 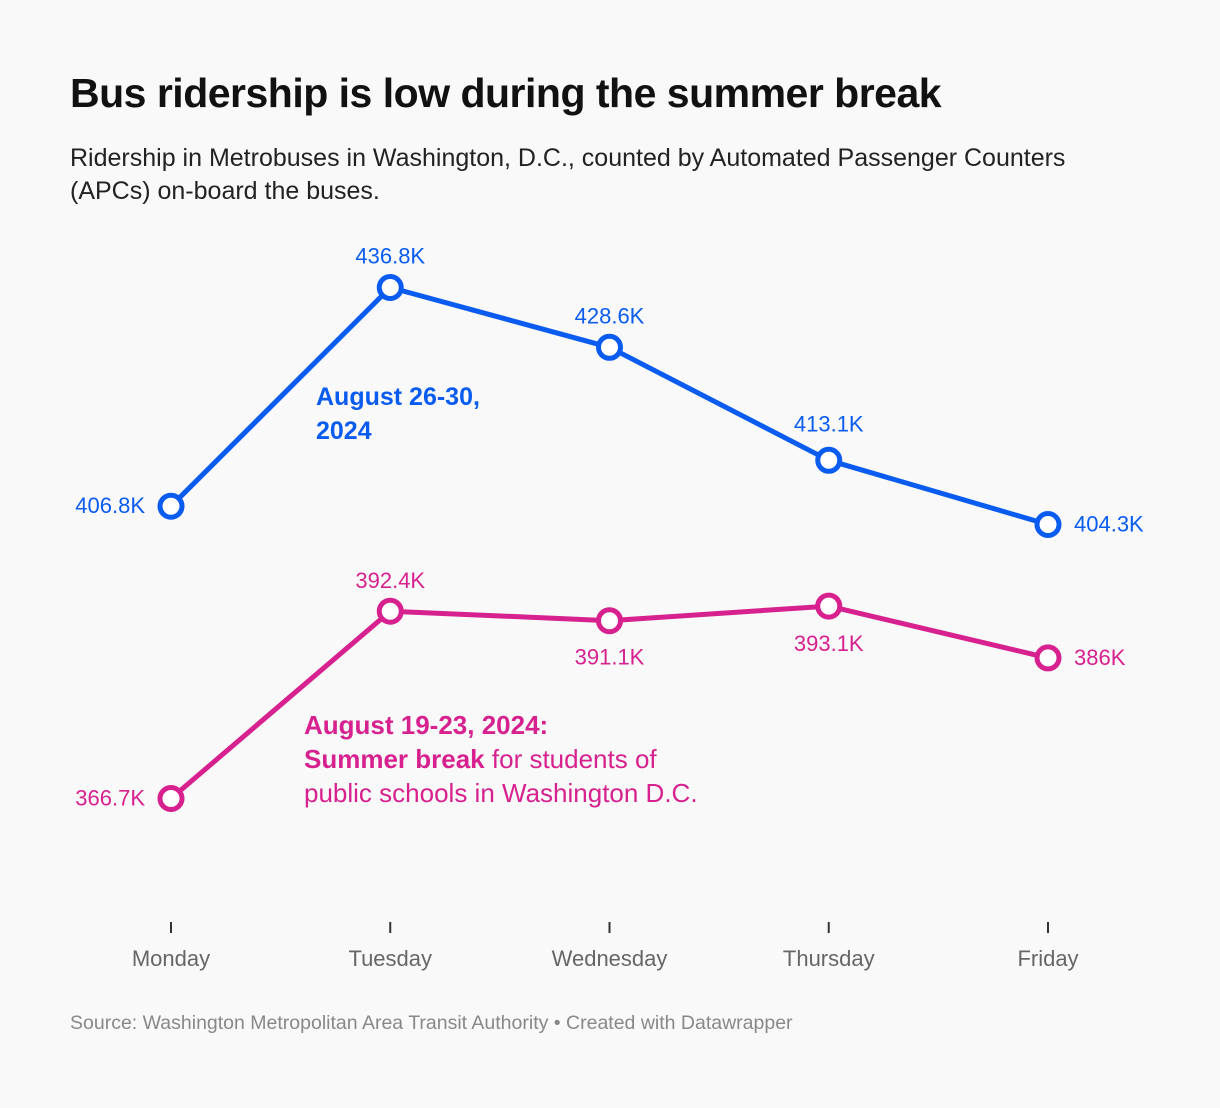 I want to click on data-label: 404.3K, so click(x=1109, y=523).